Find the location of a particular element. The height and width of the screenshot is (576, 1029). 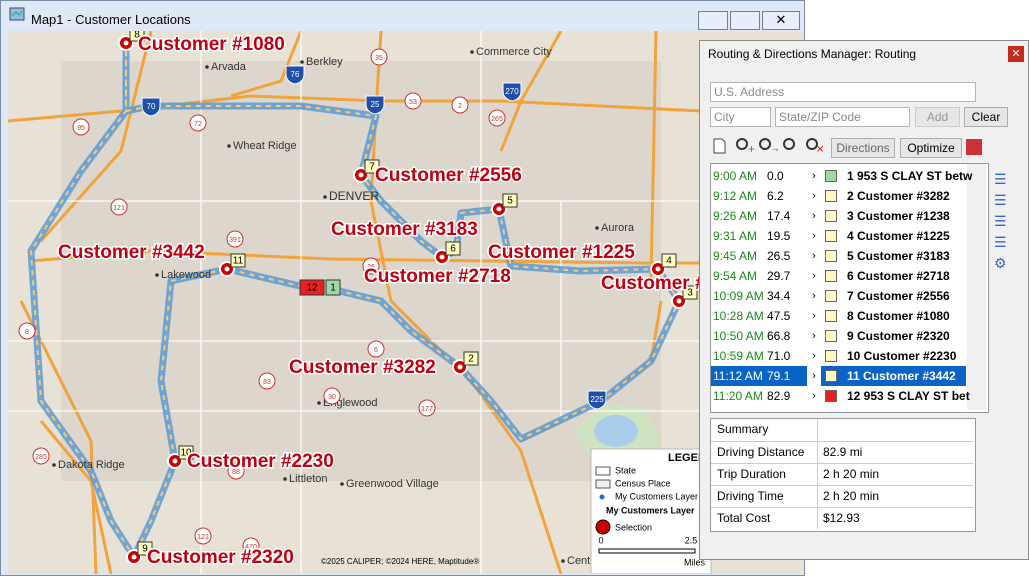

stop-row: 11:20 AM 82.9 › 12 953 S CLAY ST bet is located at coordinates (840, 396).